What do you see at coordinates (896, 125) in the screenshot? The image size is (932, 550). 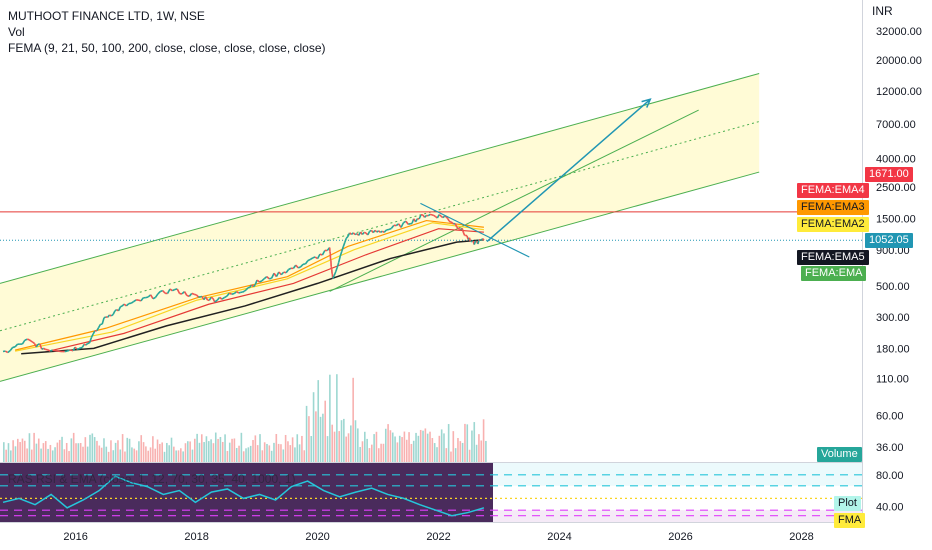 I see `price-tick-label: 7000.00` at bounding box center [896, 125].